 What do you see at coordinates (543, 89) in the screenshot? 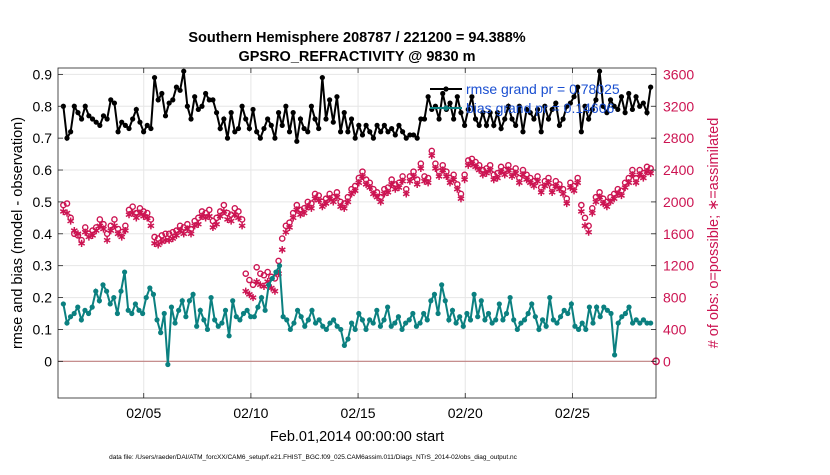
I see `legend-label: rmse grand pr = 0.78025` at bounding box center [543, 89].